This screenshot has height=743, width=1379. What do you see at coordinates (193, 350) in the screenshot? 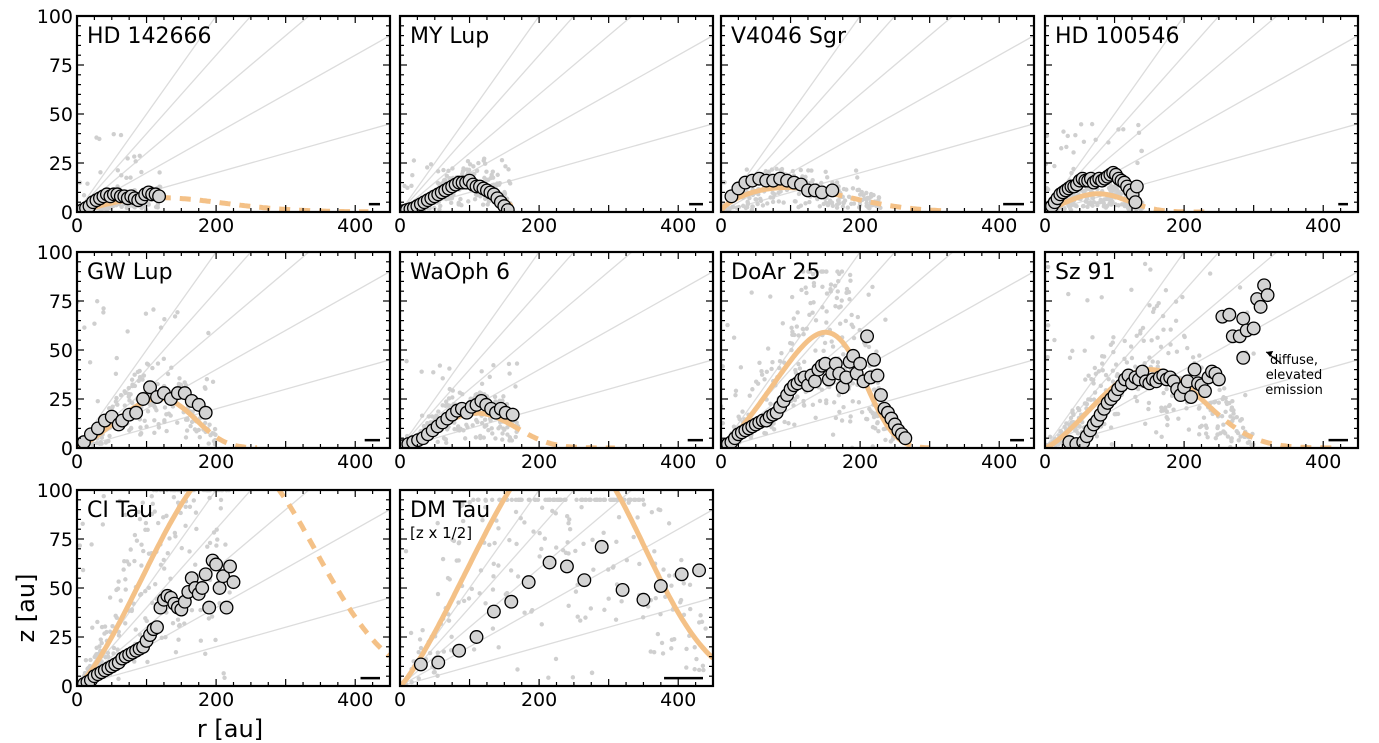
I see `reference-line` at bounding box center [193, 350].